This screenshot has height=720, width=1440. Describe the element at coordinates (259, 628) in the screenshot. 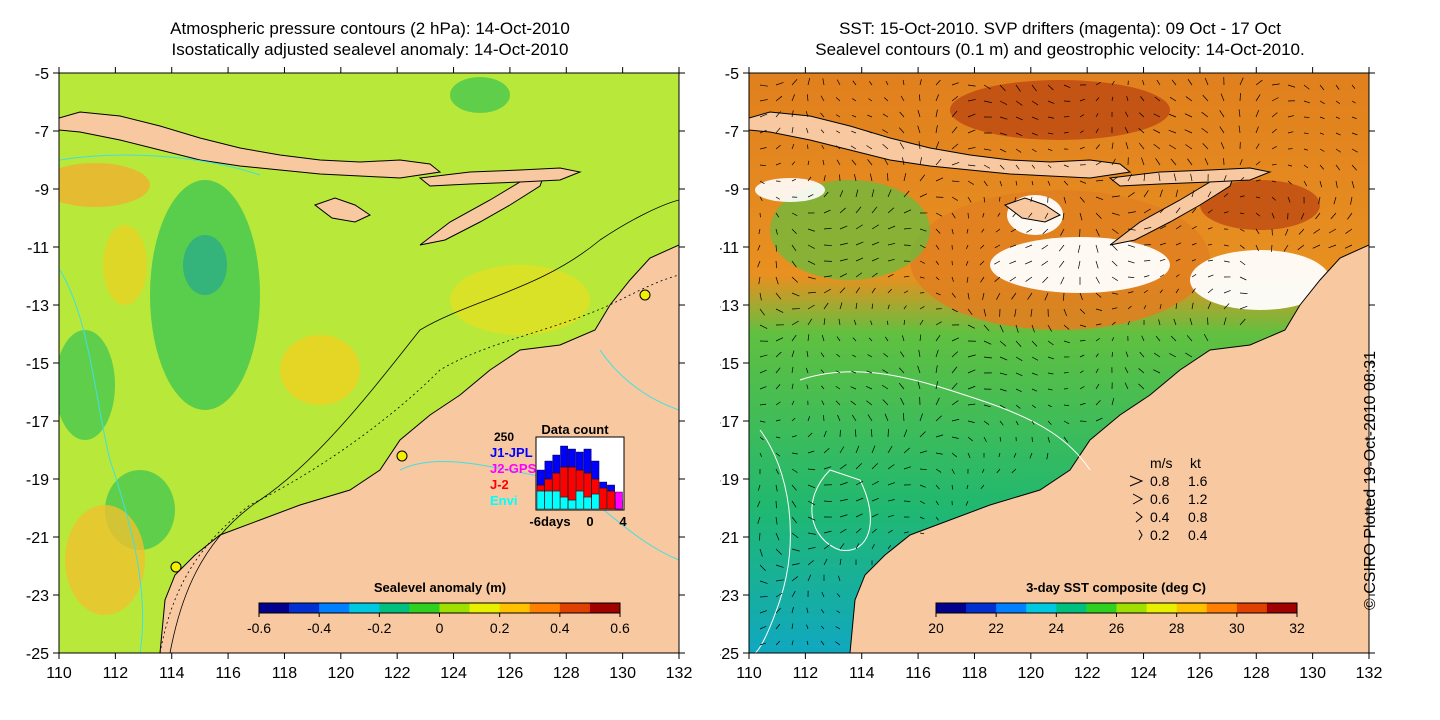

I see `colorbar-tick-label: -0.6` at that location.